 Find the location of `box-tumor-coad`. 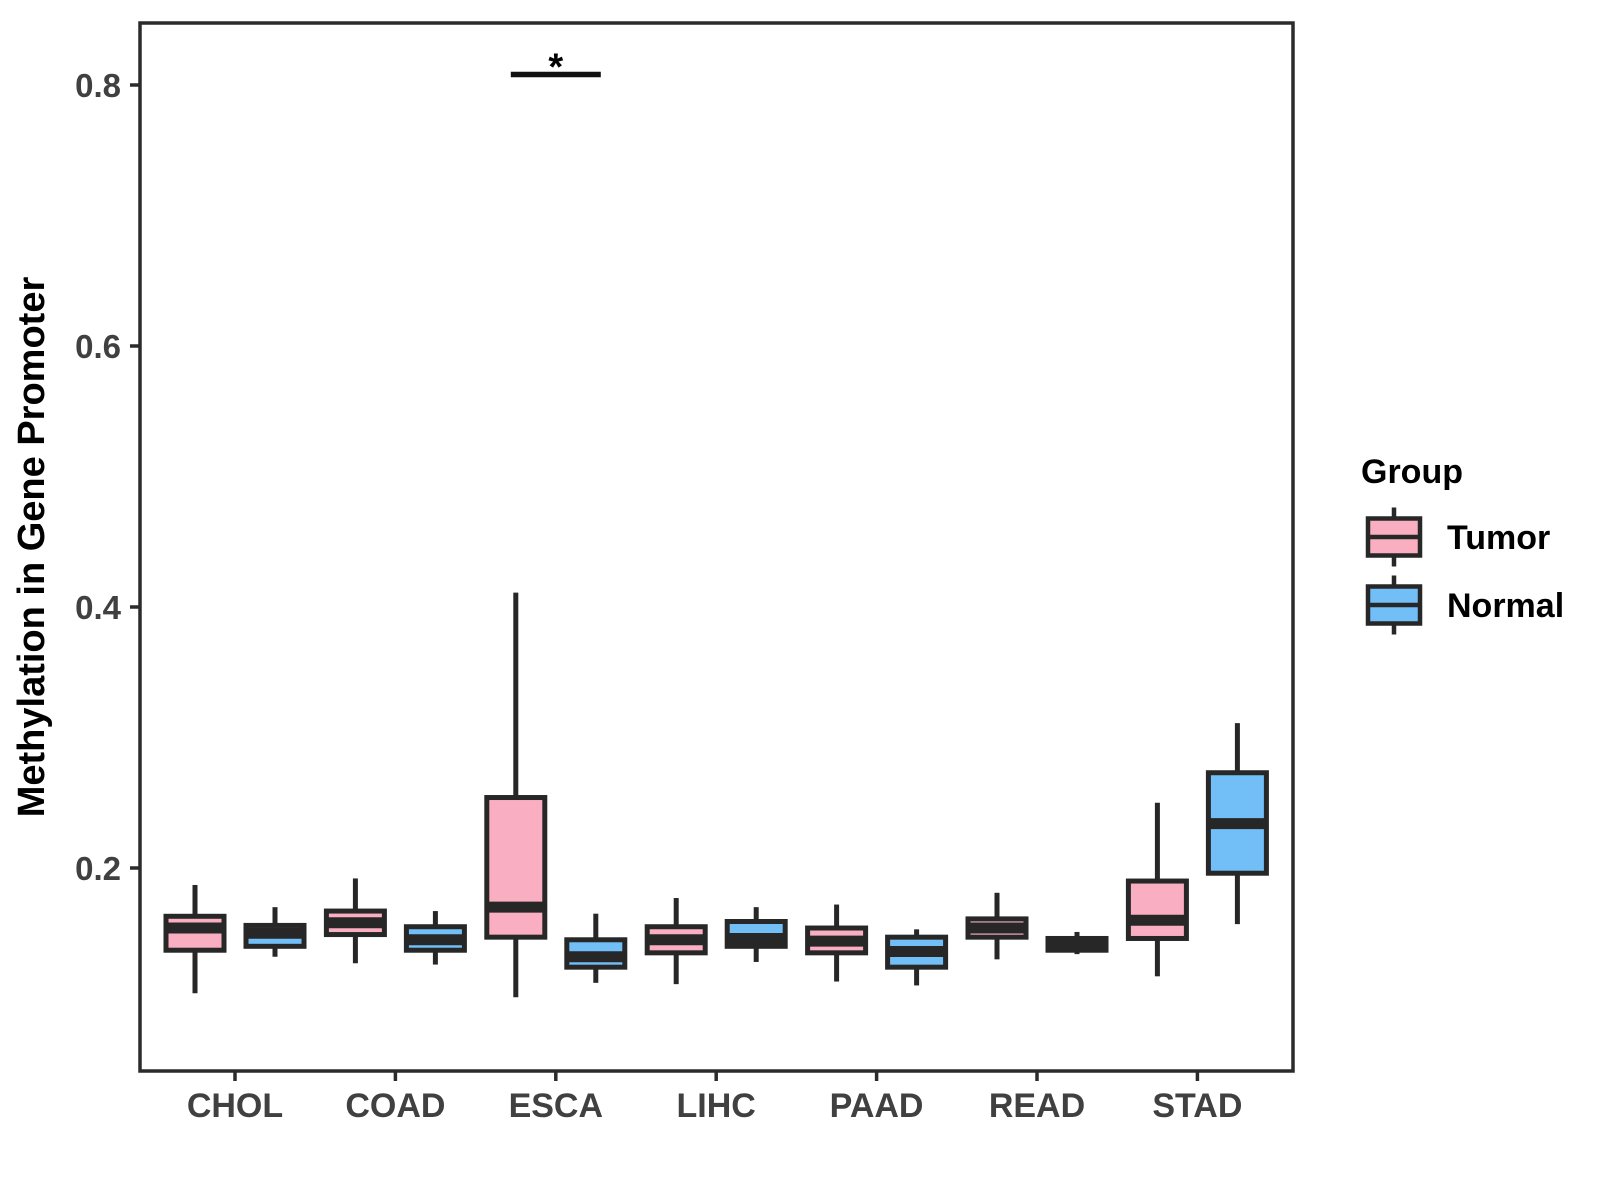

box-tumor-coad is located at coordinates (355, 921).